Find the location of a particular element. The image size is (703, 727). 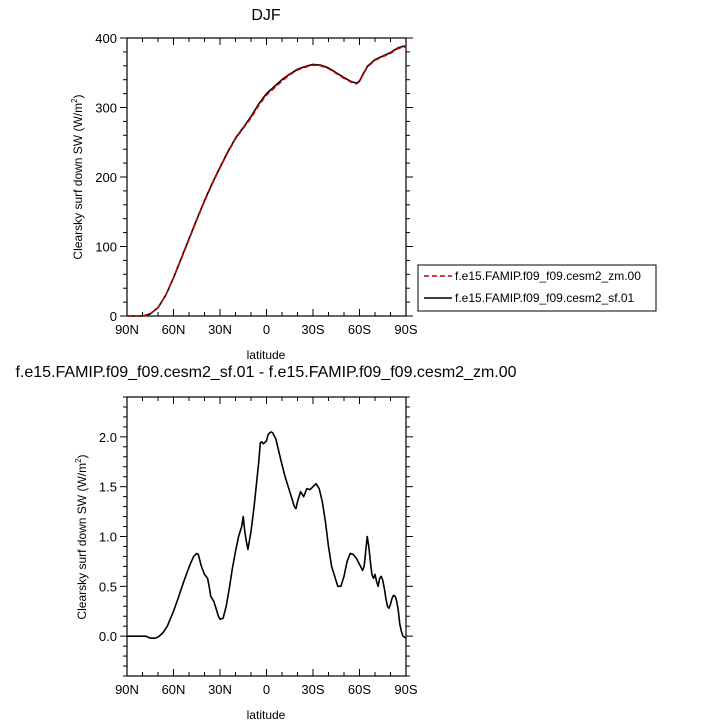

top-y-tick-label: 200 is located at coordinates (106, 177).